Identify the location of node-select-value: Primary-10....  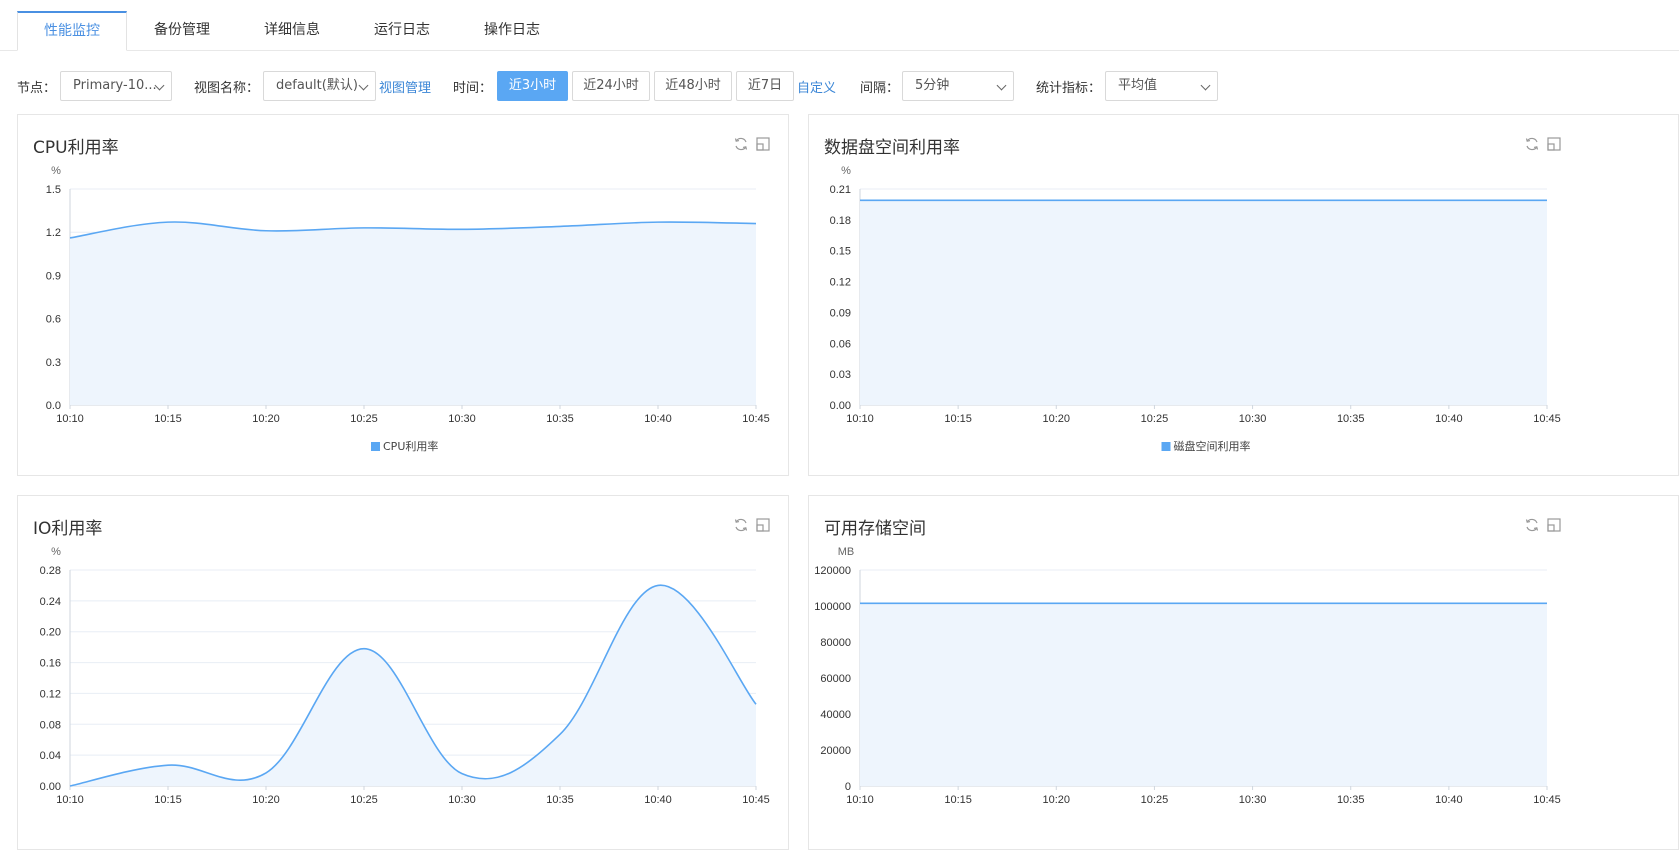
(115, 85).